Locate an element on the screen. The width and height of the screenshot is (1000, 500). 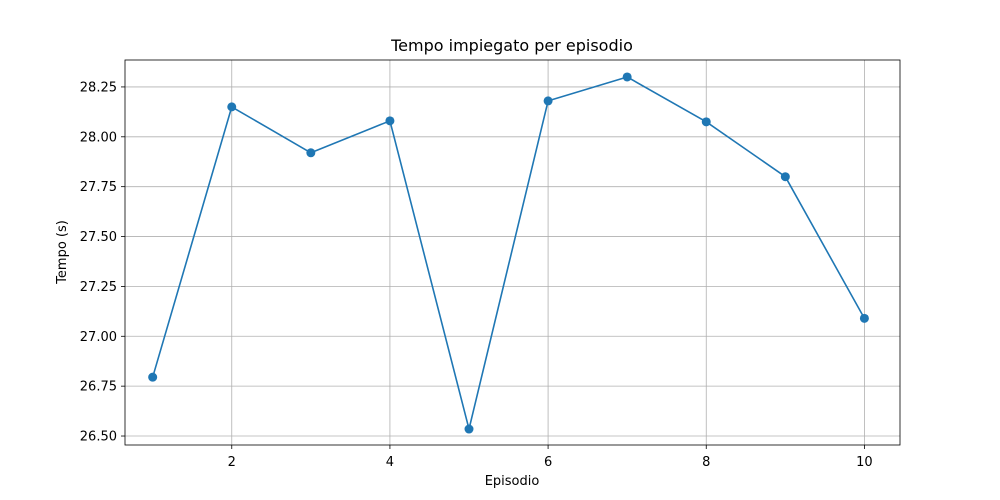
y-tick-label: 28.25 is located at coordinates (98, 87).